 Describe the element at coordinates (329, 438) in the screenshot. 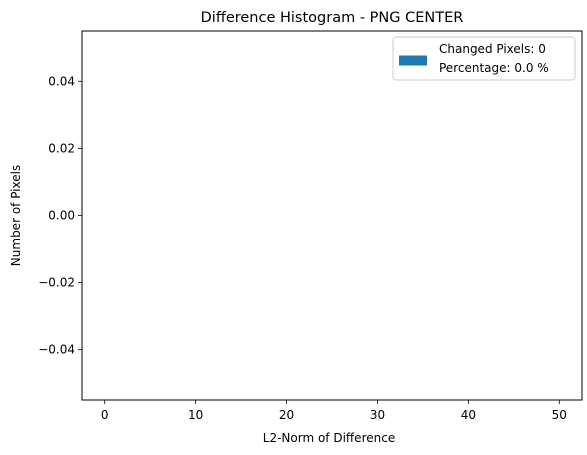

I see `x-axis-label: L2-Norm of Difference` at that location.